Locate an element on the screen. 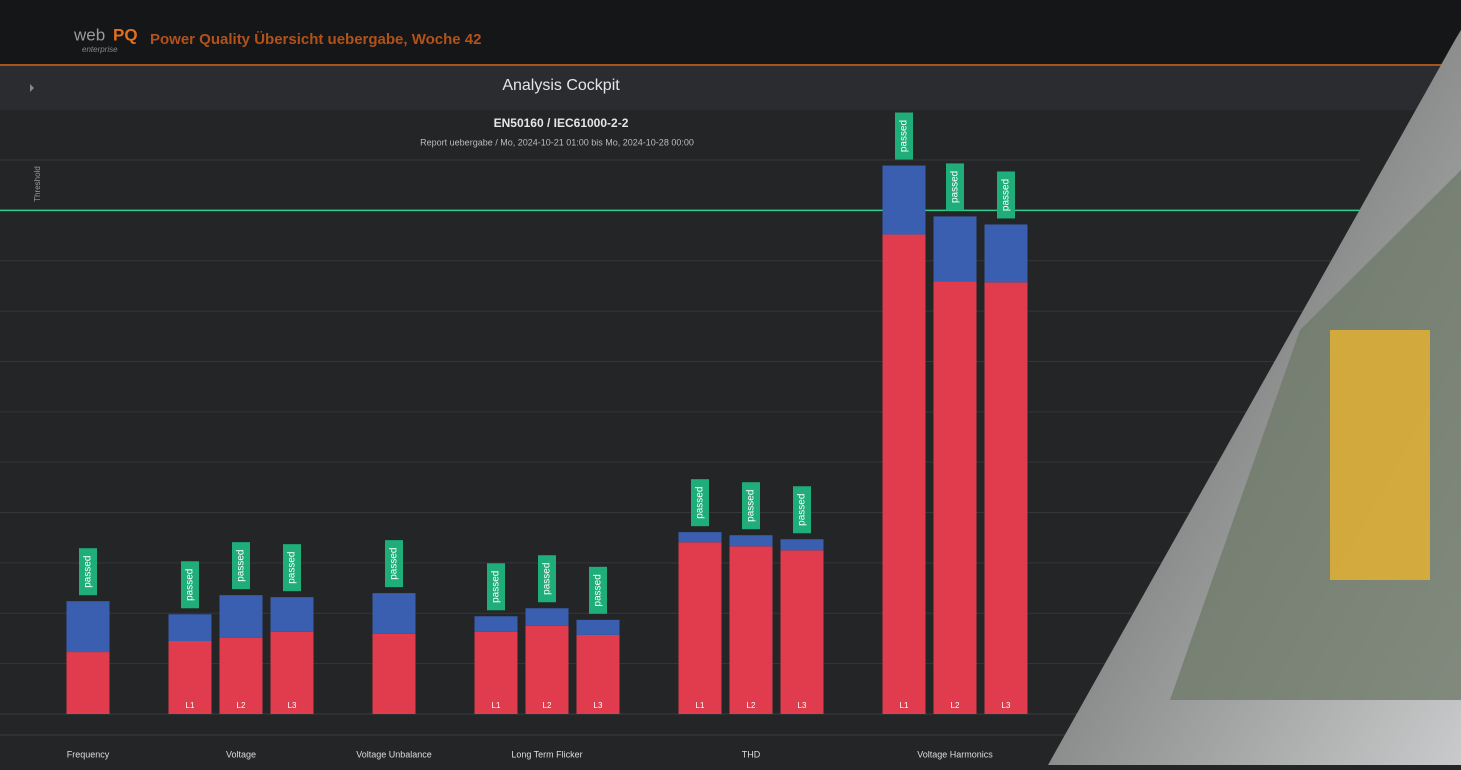 Image resolution: width=1461 pixels, height=770 pixels. header-bar is located at coordinates (730, 32).